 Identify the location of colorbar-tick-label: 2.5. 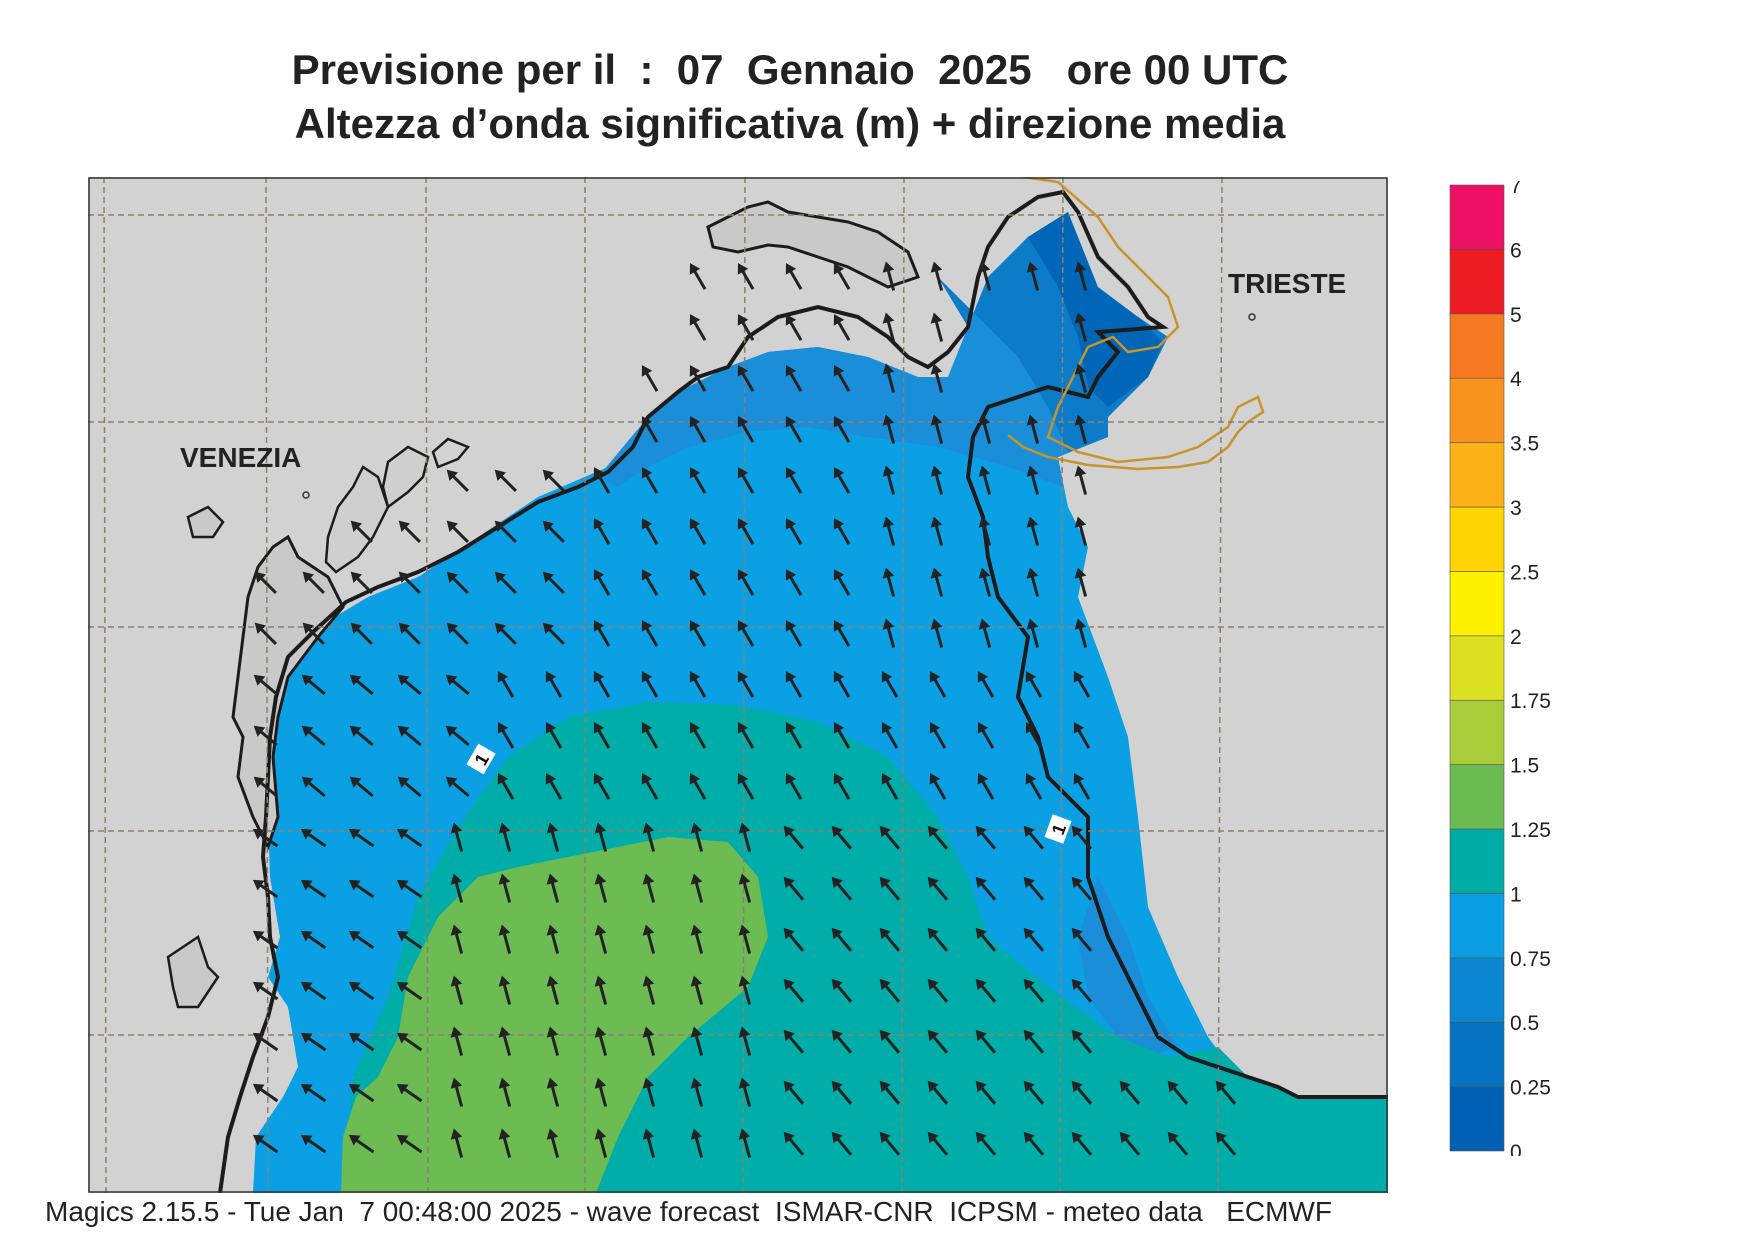
(1524, 572).